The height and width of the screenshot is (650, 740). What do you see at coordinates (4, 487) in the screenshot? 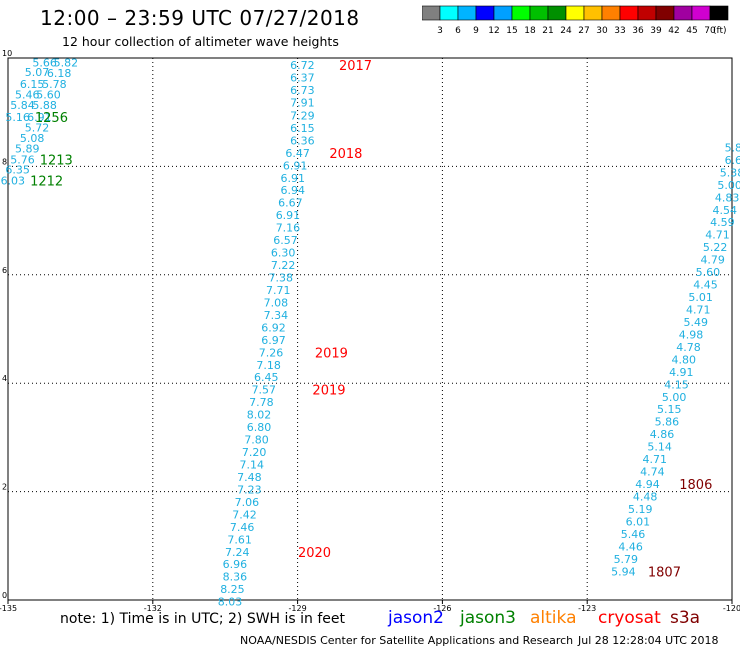
I see `y-tick-label: 2` at bounding box center [4, 487].